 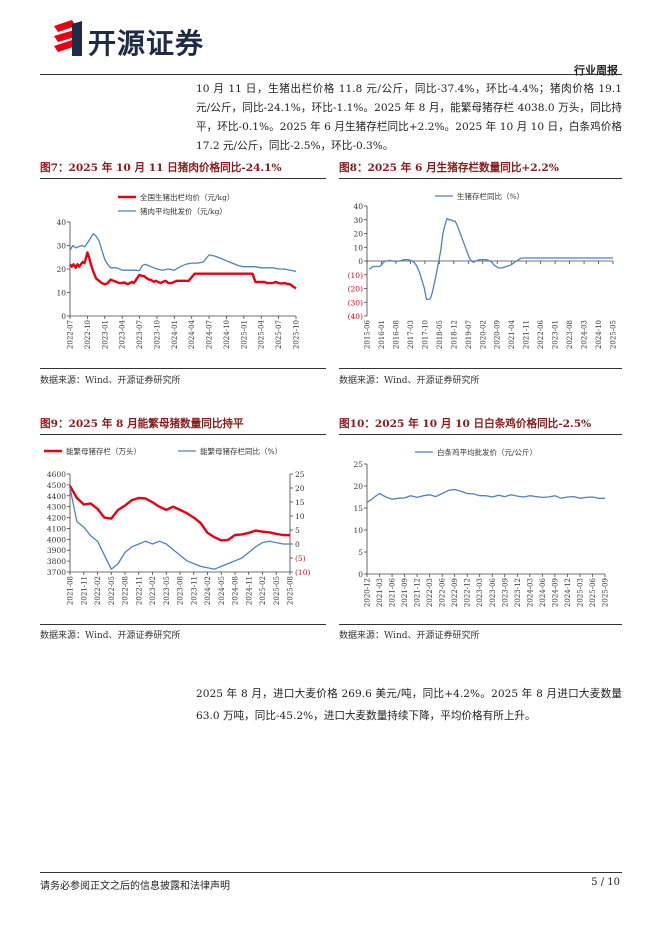 What do you see at coordinates (355, 289) in the screenshot?
I see `y-tick-label: (20)` at bounding box center [355, 289].